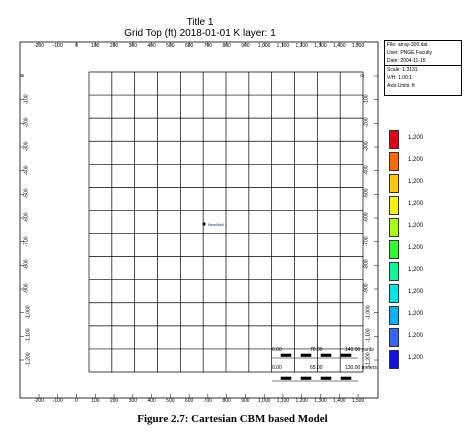  Describe the element at coordinates (277, 368) in the screenshot. I see `scale-meters-0: 0.00` at that location.